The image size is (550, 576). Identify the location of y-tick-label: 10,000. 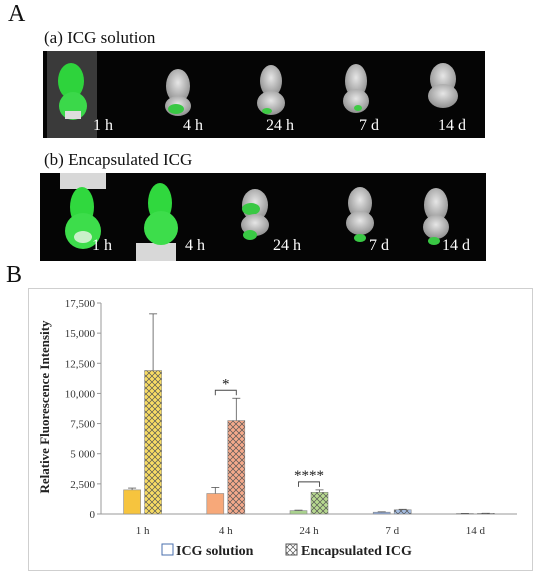
(80, 394).